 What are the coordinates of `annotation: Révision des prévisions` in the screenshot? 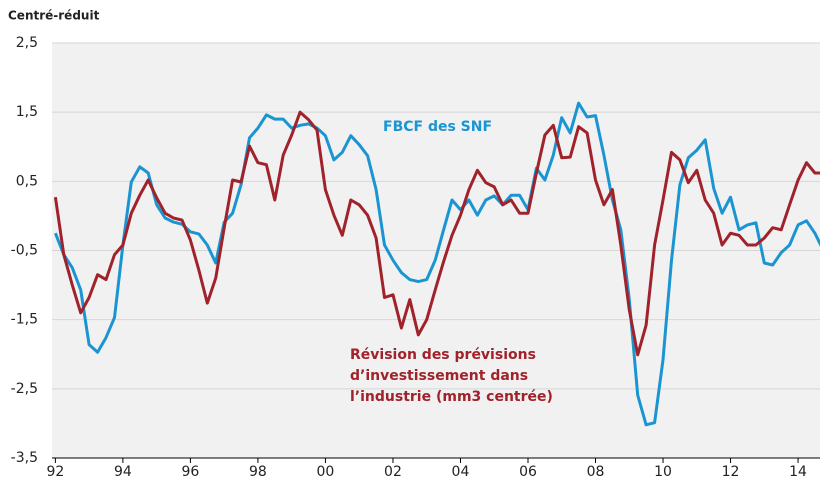 It's located at (443, 355).